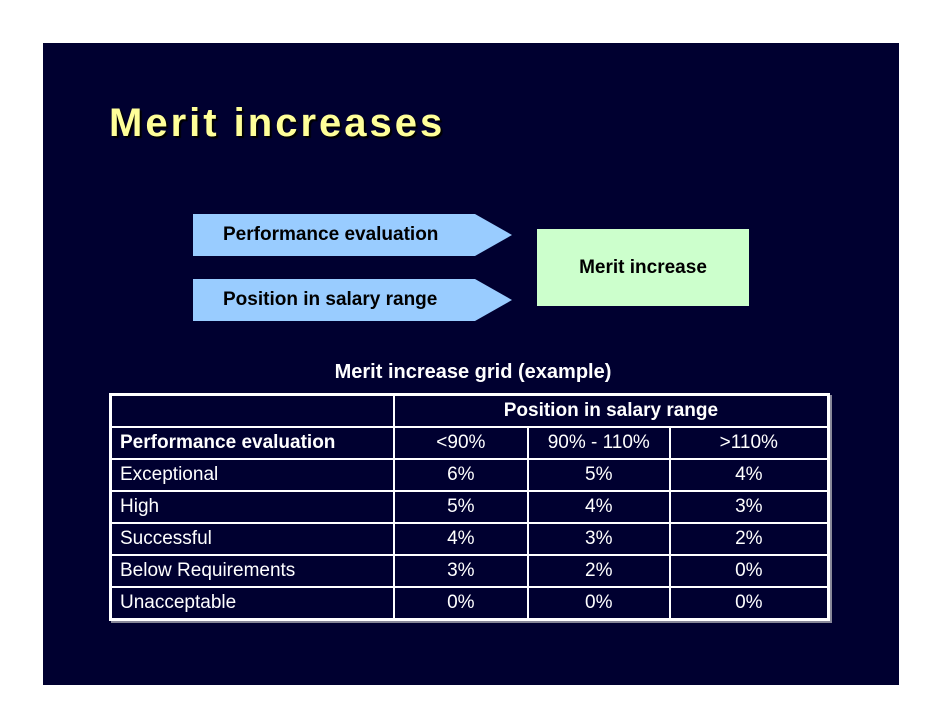  I want to click on column-header-cell: >110%, so click(749, 443).